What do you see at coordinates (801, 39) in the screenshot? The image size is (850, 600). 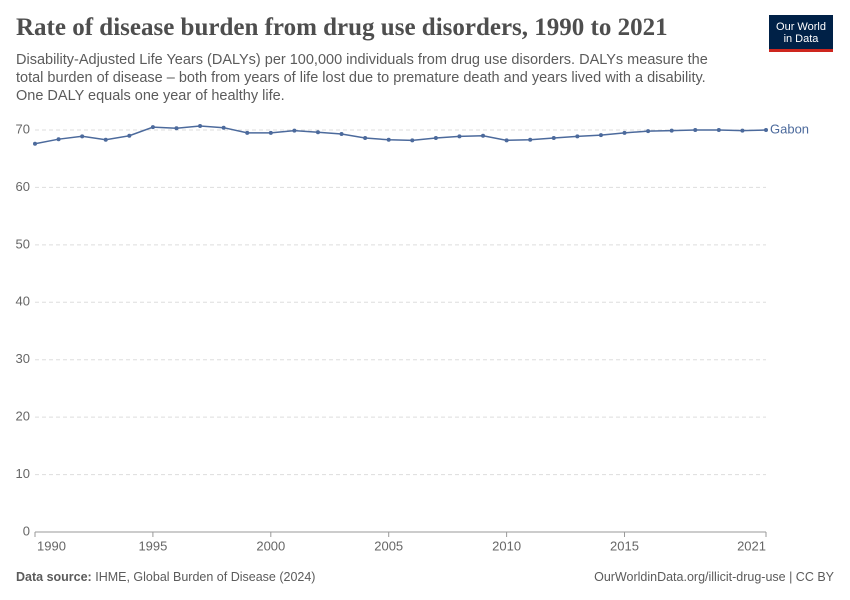 I see `logo-text: in Data` at bounding box center [801, 39].